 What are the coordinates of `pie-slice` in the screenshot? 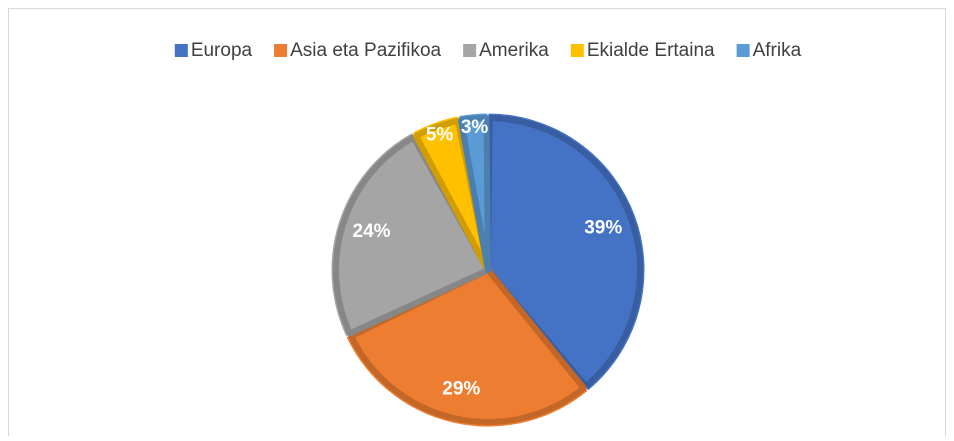 It's located at (566, 252).